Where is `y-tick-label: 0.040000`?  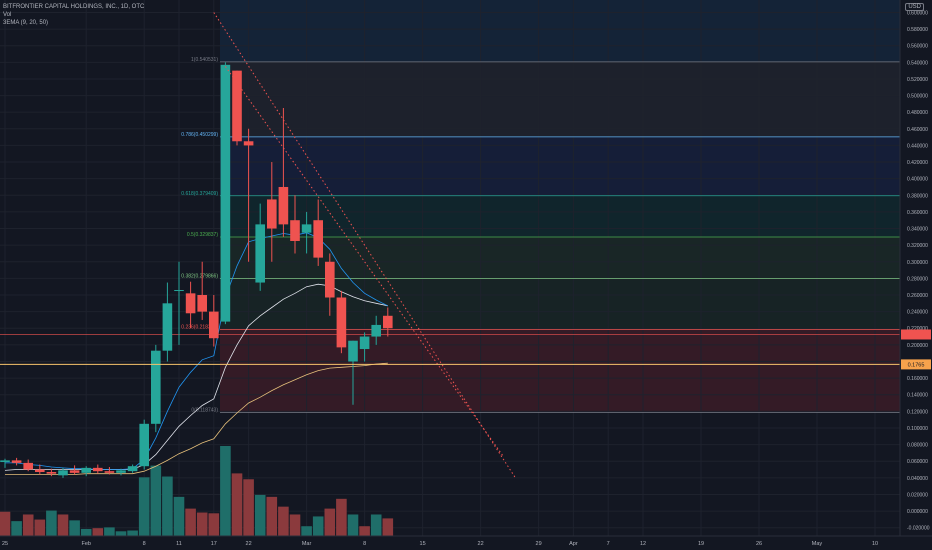 y-tick-label: 0.040000 is located at coordinates (917, 479).